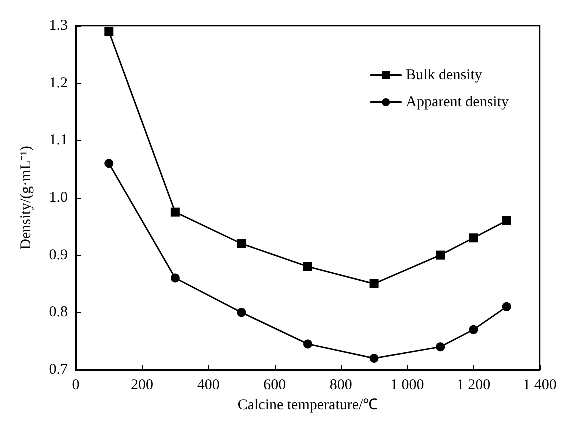 The width and height of the screenshot is (572, 434). I want to click on x-tick-label: 400, so click(208, 386).